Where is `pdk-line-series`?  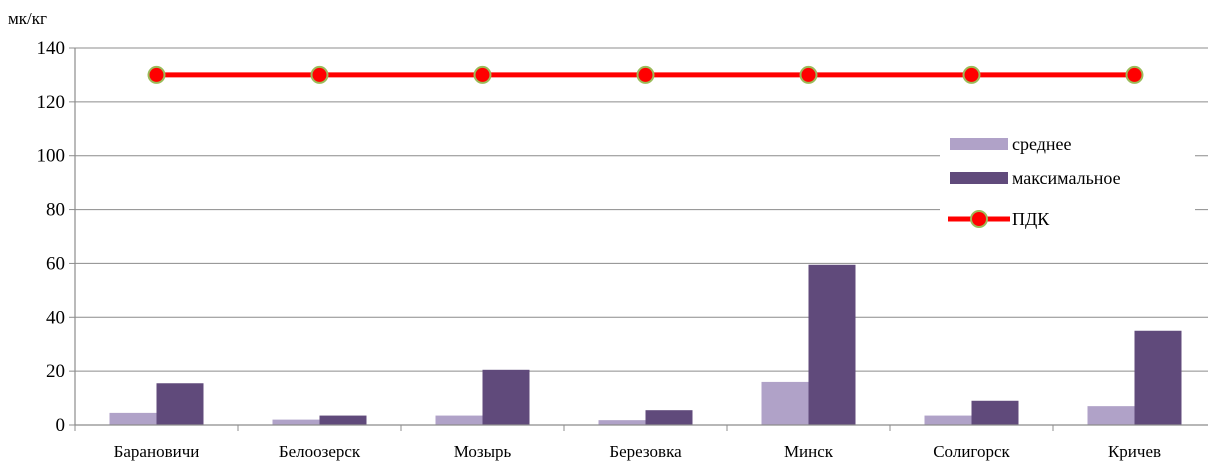 pdk-line-series is located at coordinates (645, 74).